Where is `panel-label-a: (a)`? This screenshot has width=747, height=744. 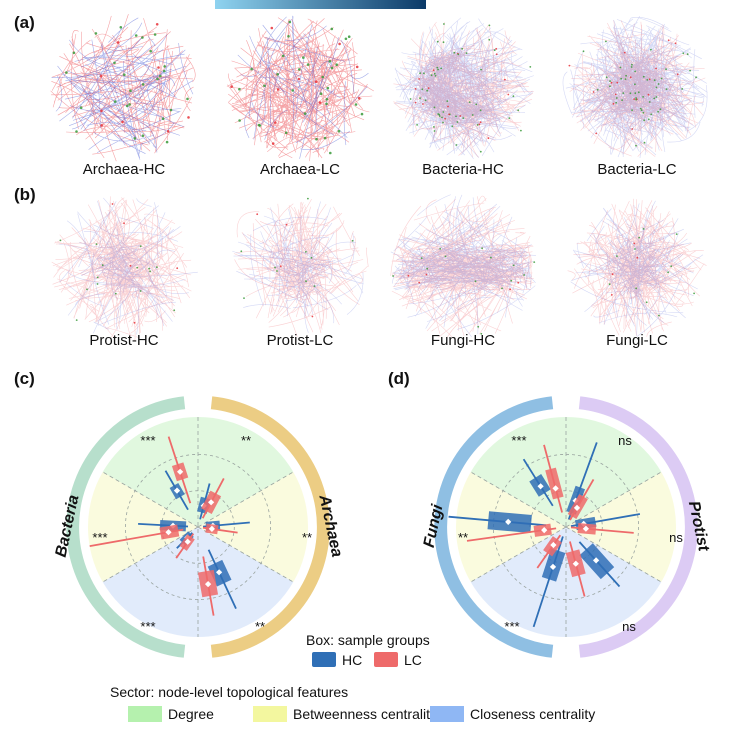 panel-label-a: (a) is located at coordinates (24, 22).